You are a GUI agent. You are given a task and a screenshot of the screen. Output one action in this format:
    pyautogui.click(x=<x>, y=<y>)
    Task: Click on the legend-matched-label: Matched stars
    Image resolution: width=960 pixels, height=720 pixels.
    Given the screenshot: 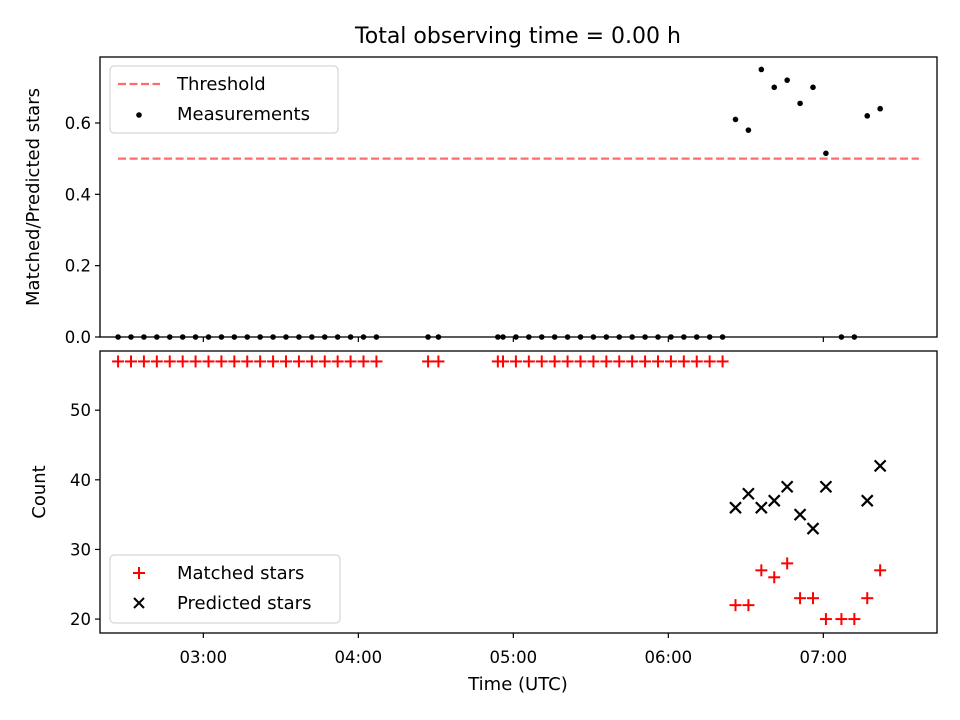 What is the action you would take?
    pyautogui.click(x=240, y=573)
    